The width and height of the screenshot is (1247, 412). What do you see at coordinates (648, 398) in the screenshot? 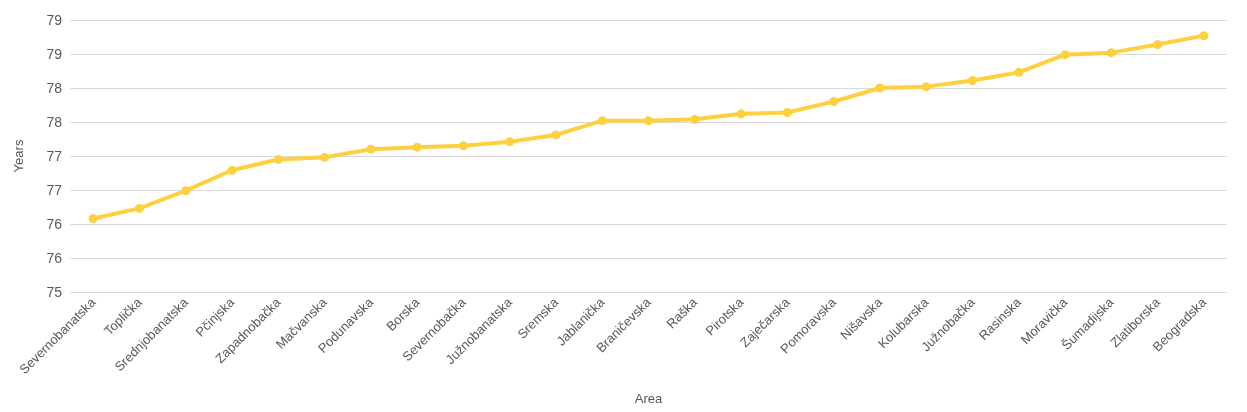
I see `x-axis-title: Area` at bounding box center [648, 398].